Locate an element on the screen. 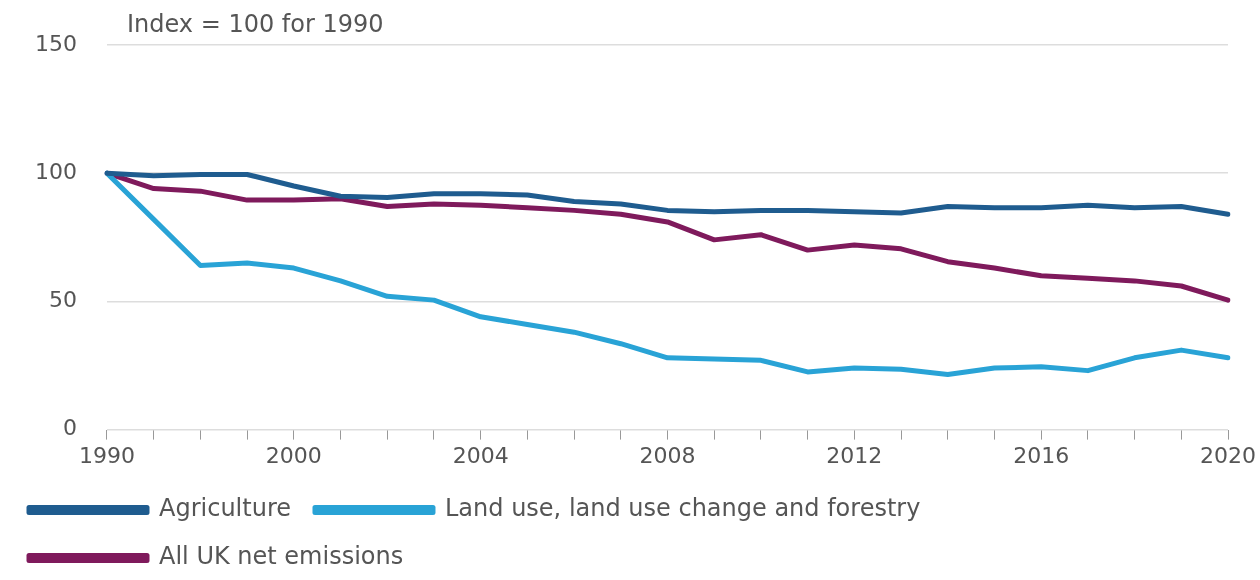 Image resolution: width=1260 pixels, height=580 pixels. x-tick-label: 2000 is located at coordinates (293, 455).